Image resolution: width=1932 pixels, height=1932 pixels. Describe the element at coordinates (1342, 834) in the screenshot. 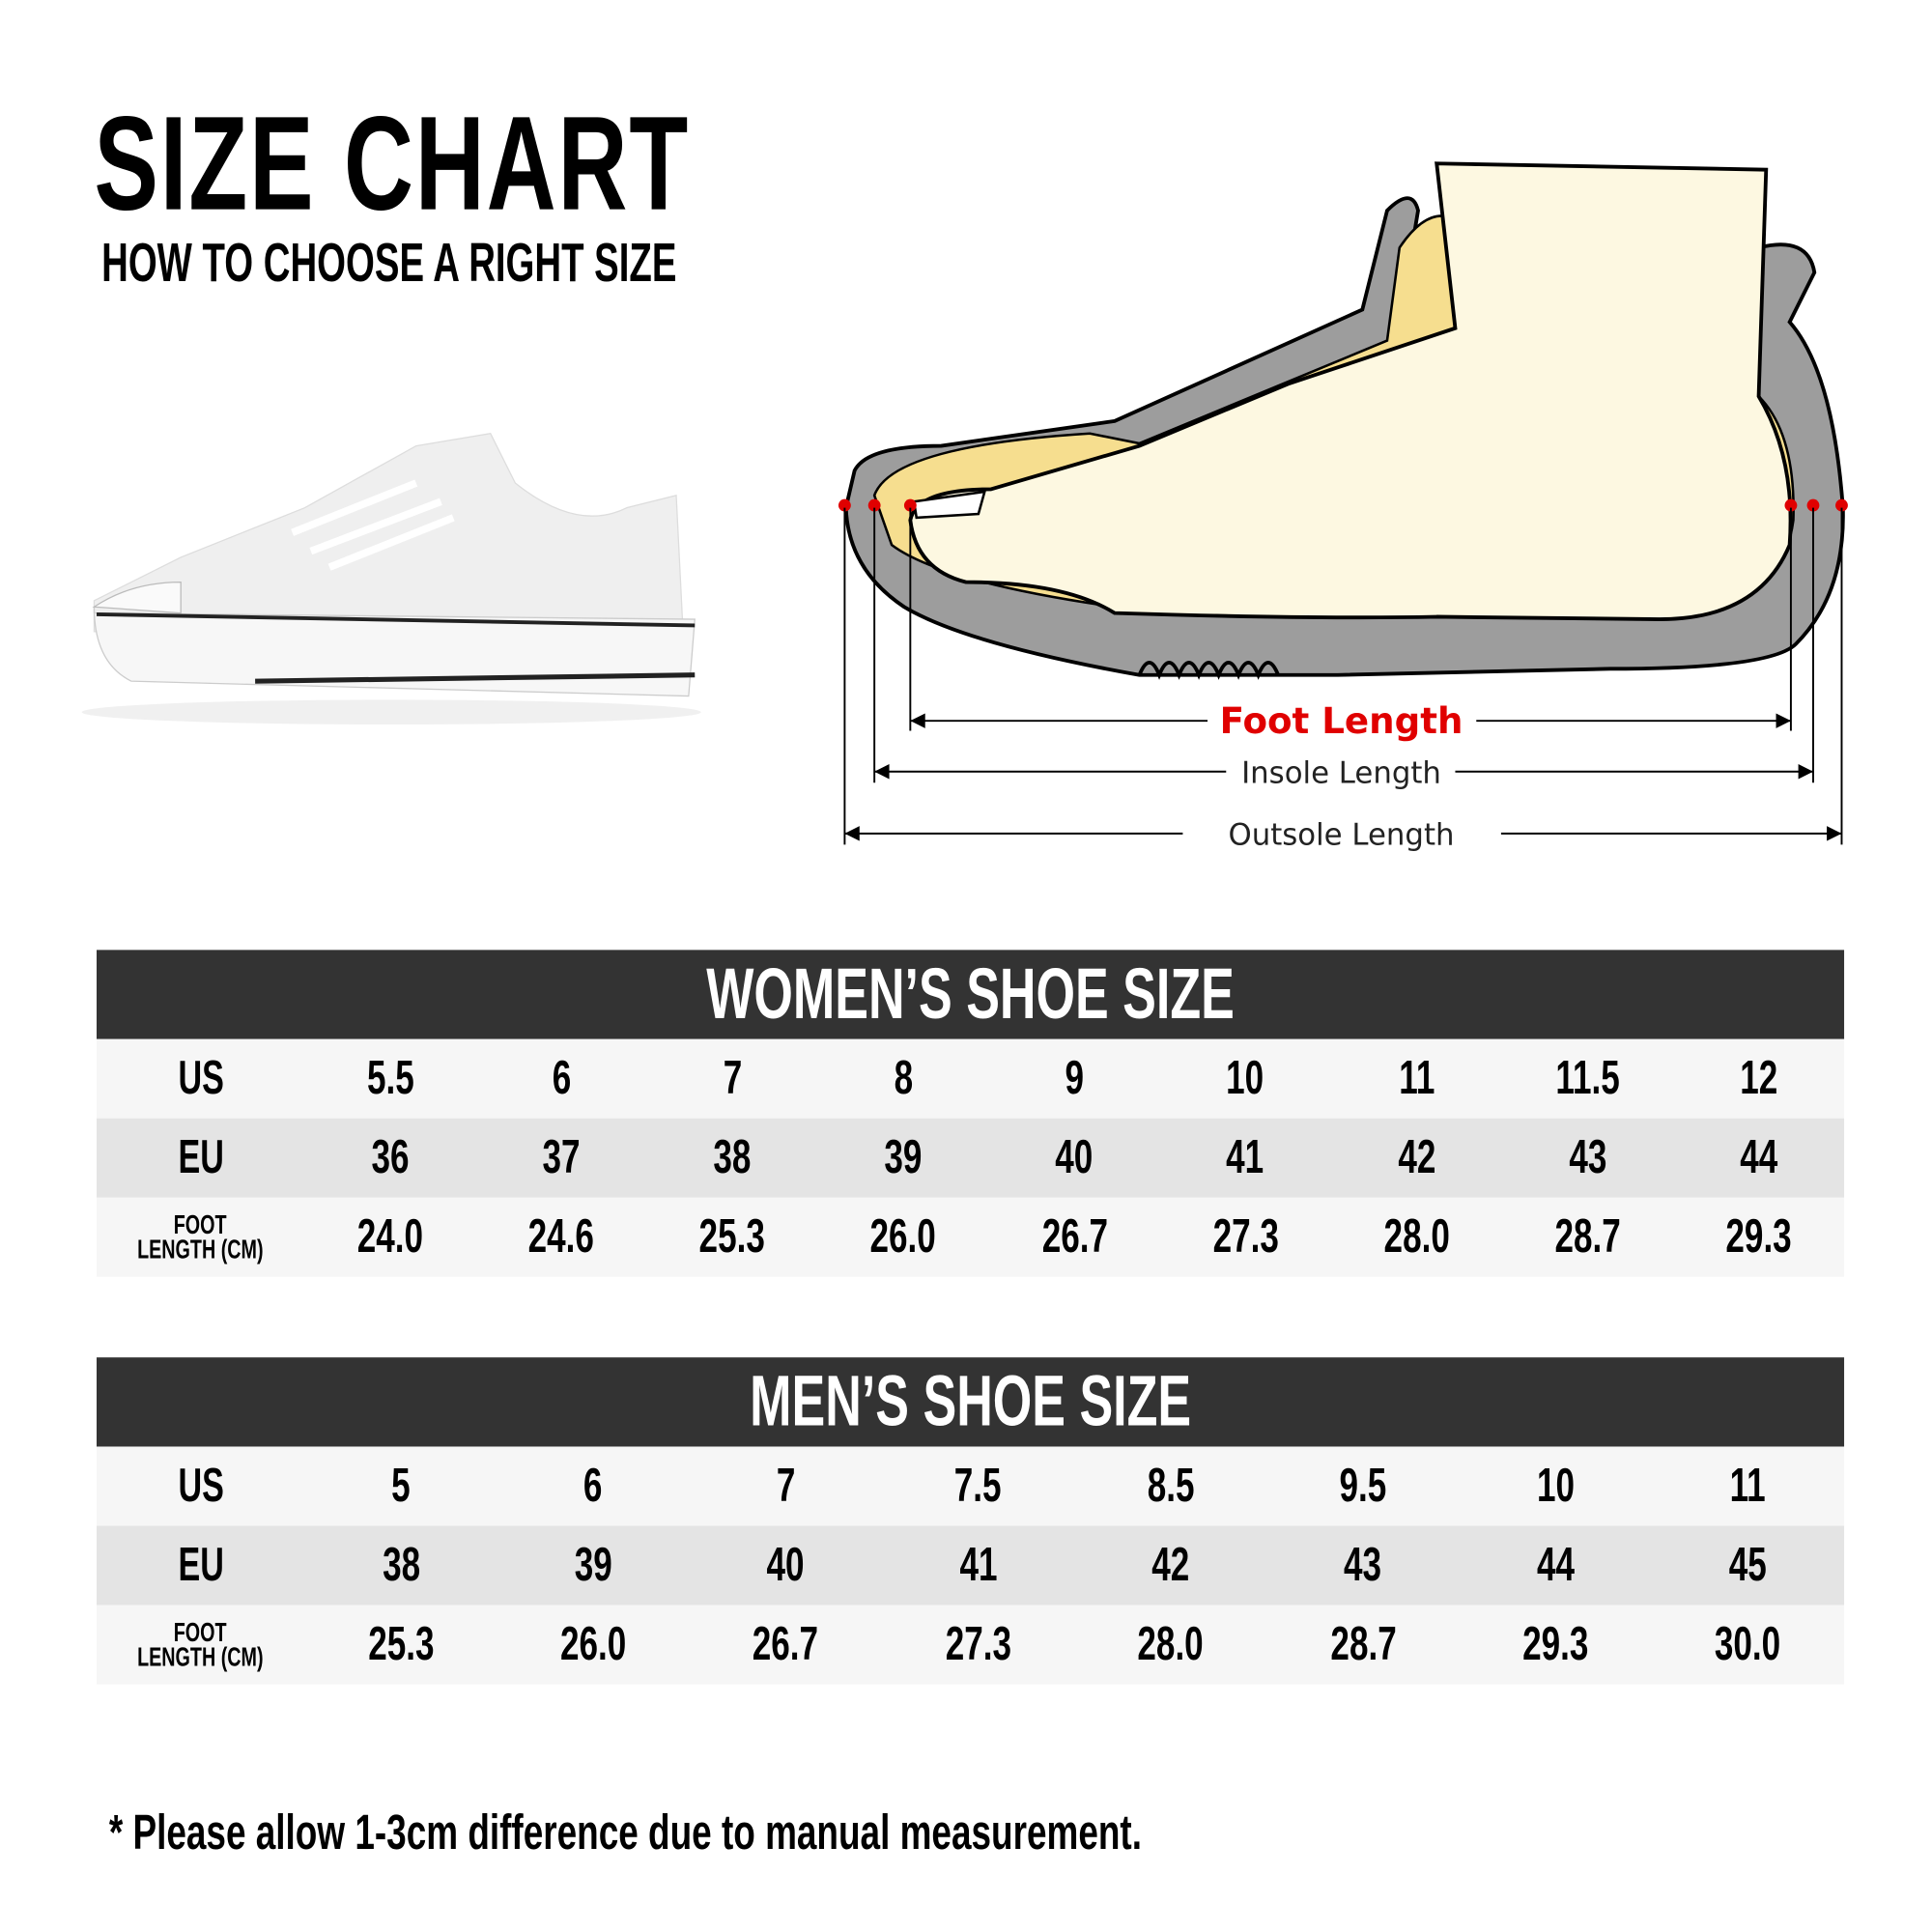

I see `outsole-length-label: Outsole Length` at that location.